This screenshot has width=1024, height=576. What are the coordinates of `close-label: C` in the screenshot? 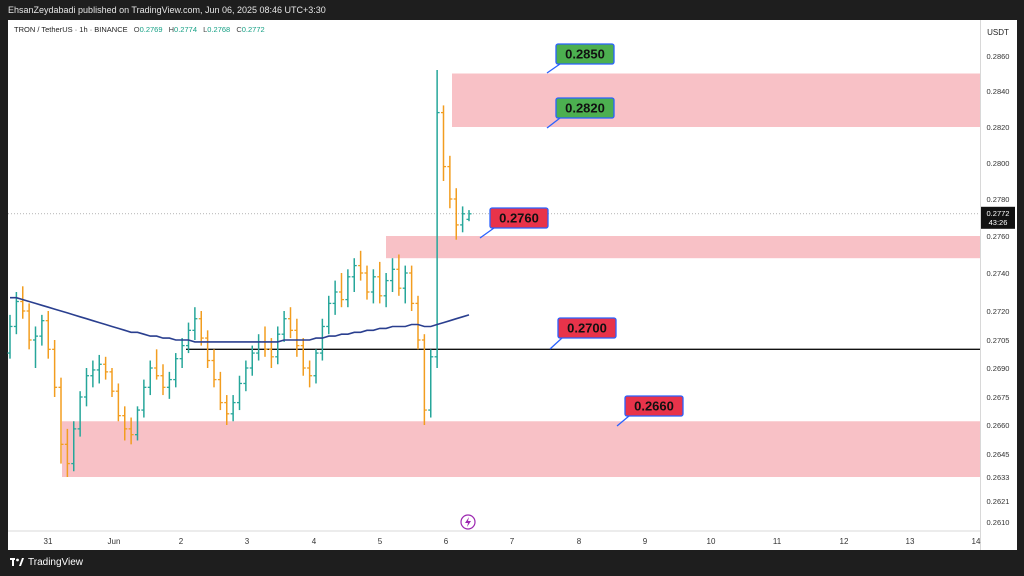 It's located at (239, 29).